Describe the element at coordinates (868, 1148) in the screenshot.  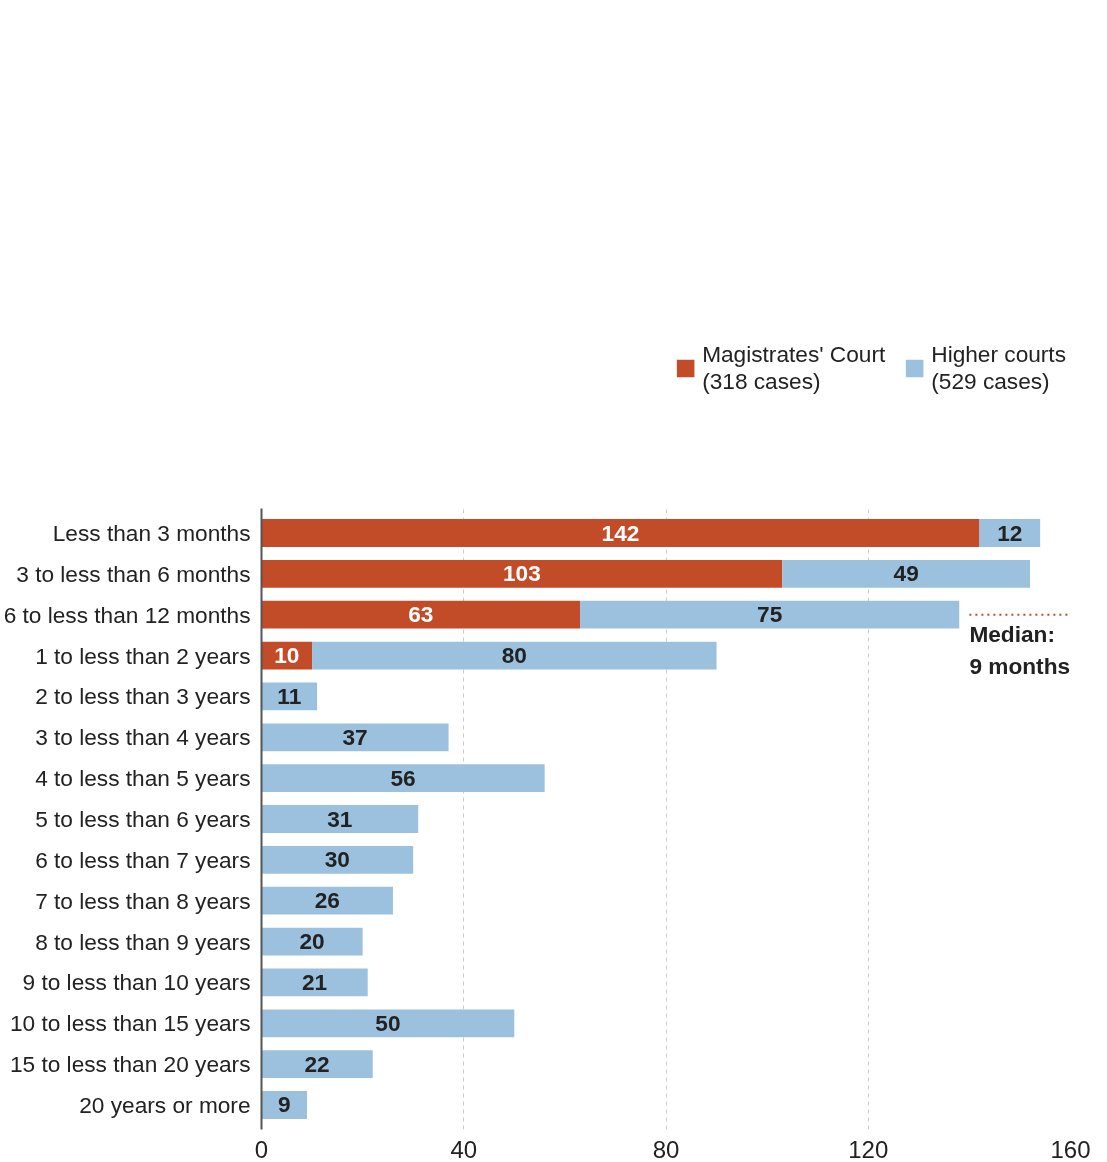
I see `x-tick-label: 120` at that location.